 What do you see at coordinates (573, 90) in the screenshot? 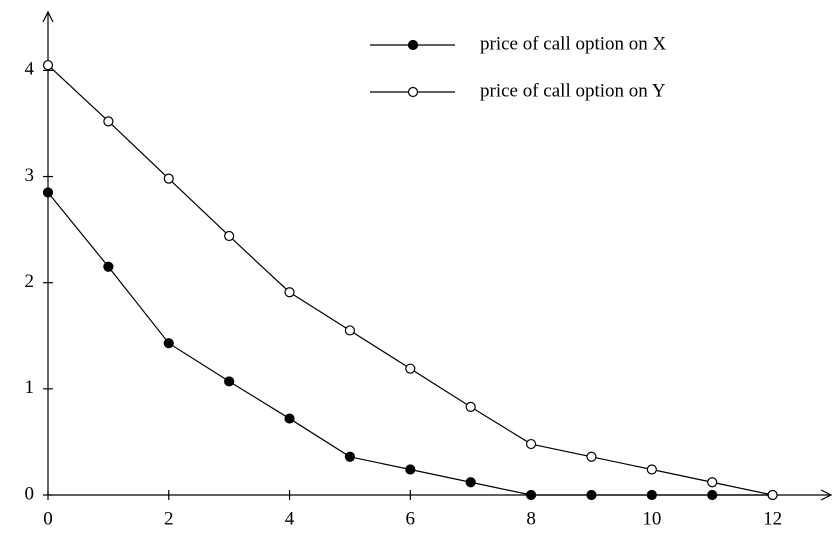
I see `legend-label: price of call option on Y` at bounding box center [573, 90].